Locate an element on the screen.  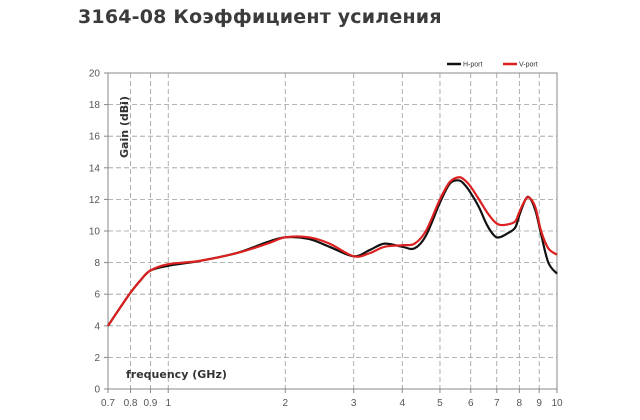
x-tick-label: 0.7 is located at coordinates (108, 403).